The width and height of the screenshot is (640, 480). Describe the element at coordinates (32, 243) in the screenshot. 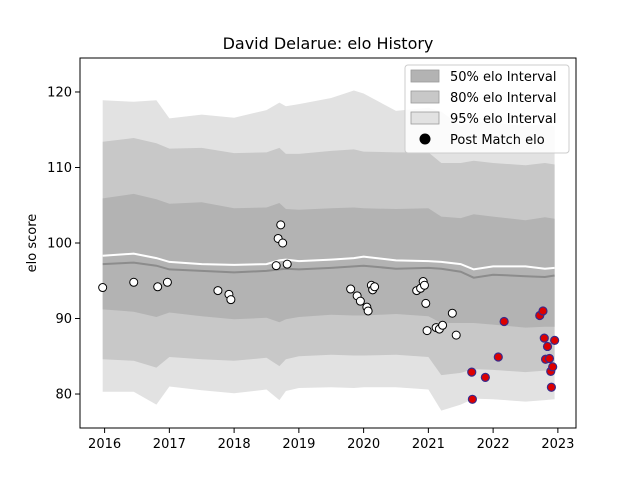

I see `y-axis-label: elo score` at that location.